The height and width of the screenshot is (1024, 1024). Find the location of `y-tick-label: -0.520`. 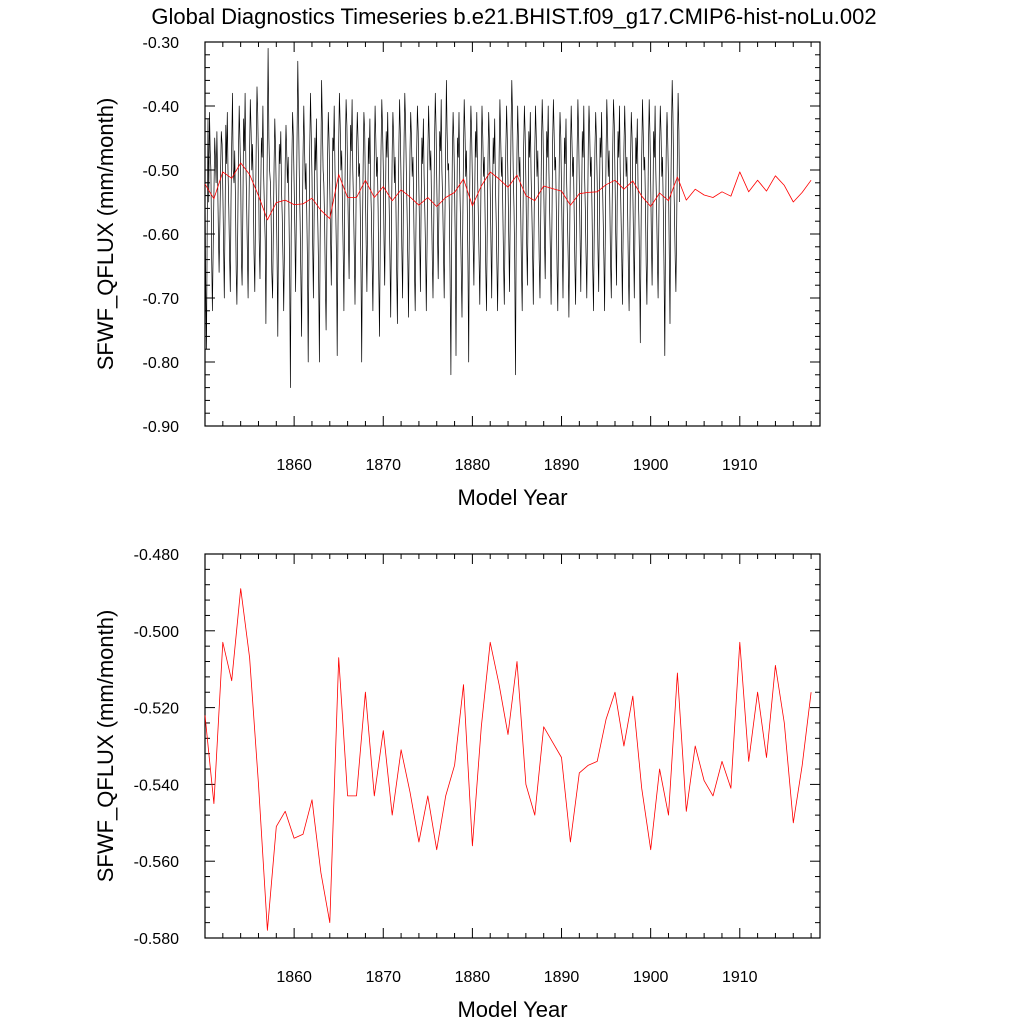

y-tick-label: -0.520 is located at coordinates (156, 709).